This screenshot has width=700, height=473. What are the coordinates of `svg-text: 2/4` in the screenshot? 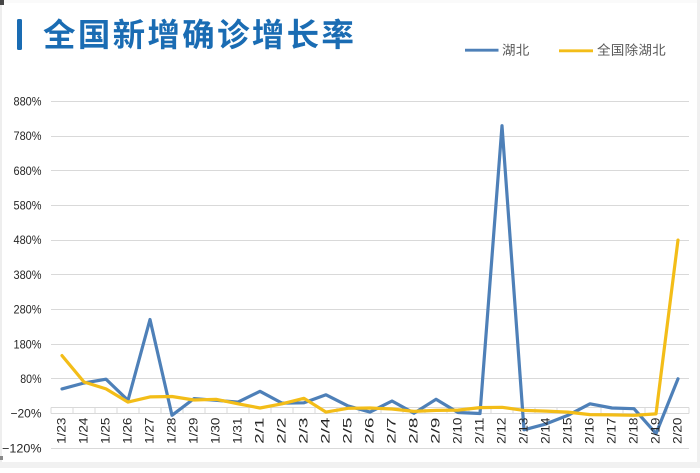 It's located at (326, 430).